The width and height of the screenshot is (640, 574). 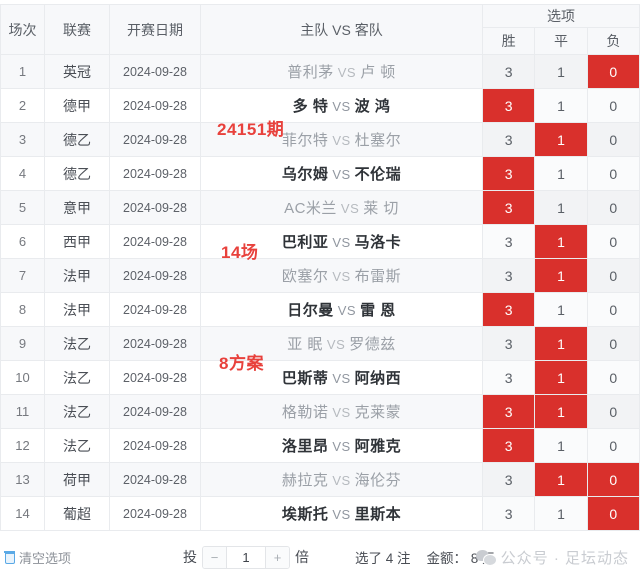 I want to click on cell-match-no: 13, so click(x=22, y=479).